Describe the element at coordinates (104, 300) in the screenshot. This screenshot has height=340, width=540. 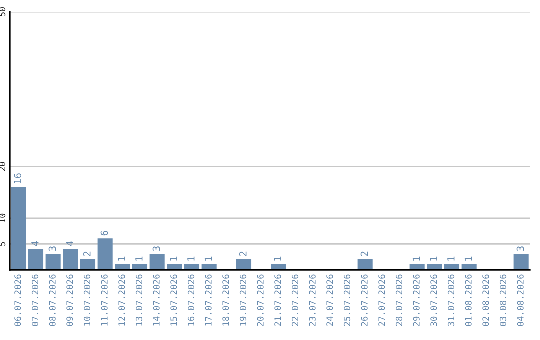
I see `x-tick-label: 11.07.2026` at that location.